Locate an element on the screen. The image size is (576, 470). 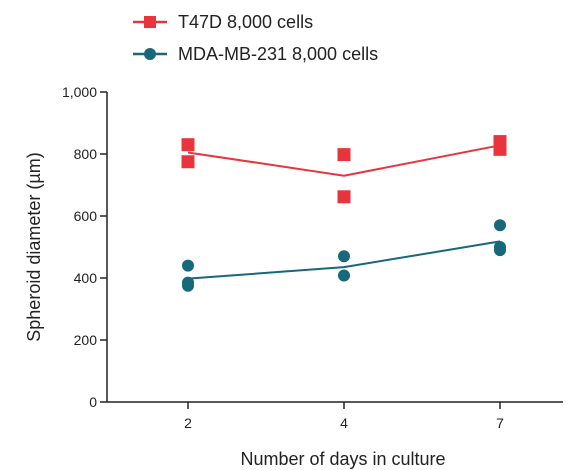
legend-item-t47d: T47D 8,000 cells is located at coordinates (223, 22).